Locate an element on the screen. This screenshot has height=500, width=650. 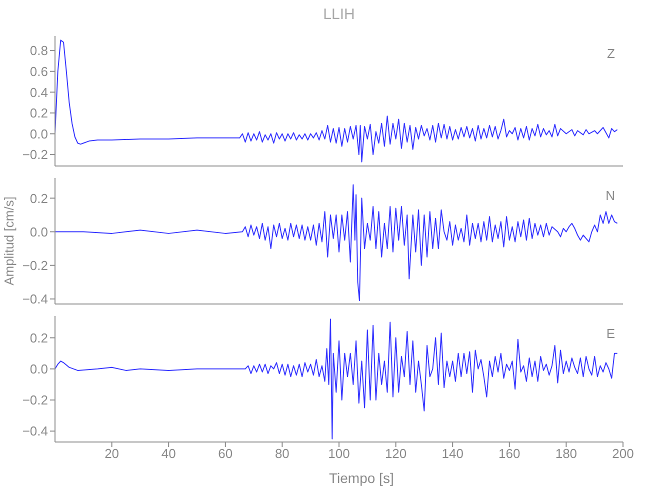
x-tick-label: 60 is located at coordinates (225, 454).